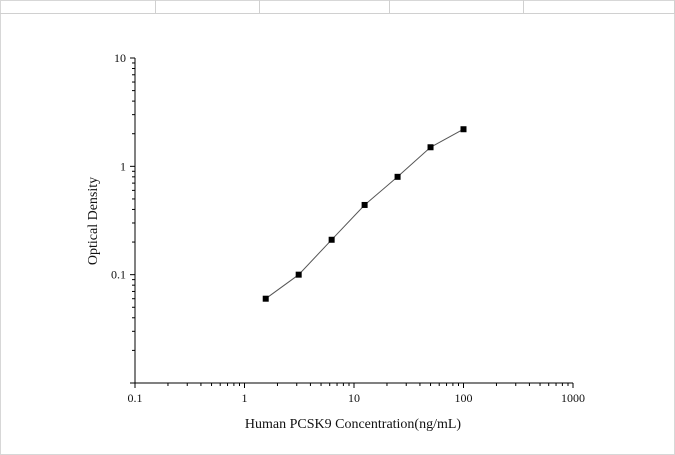  Describe the element at coordinates (123, 166) in the screenshot. I see `y-tick-label: 1` at that location.